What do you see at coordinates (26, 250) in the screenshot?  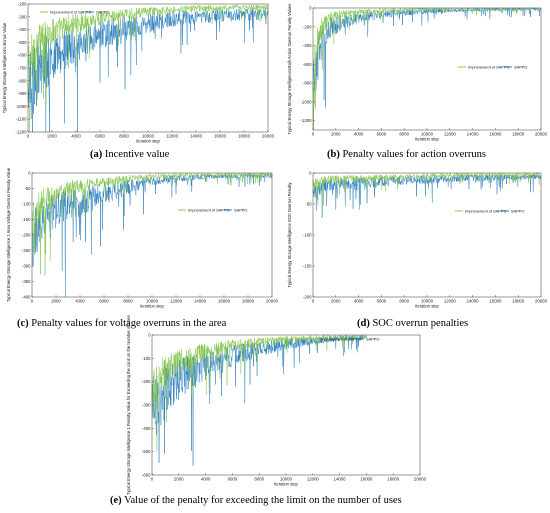 I see `y-tick-label: -250` at bounding box center [26, 250].